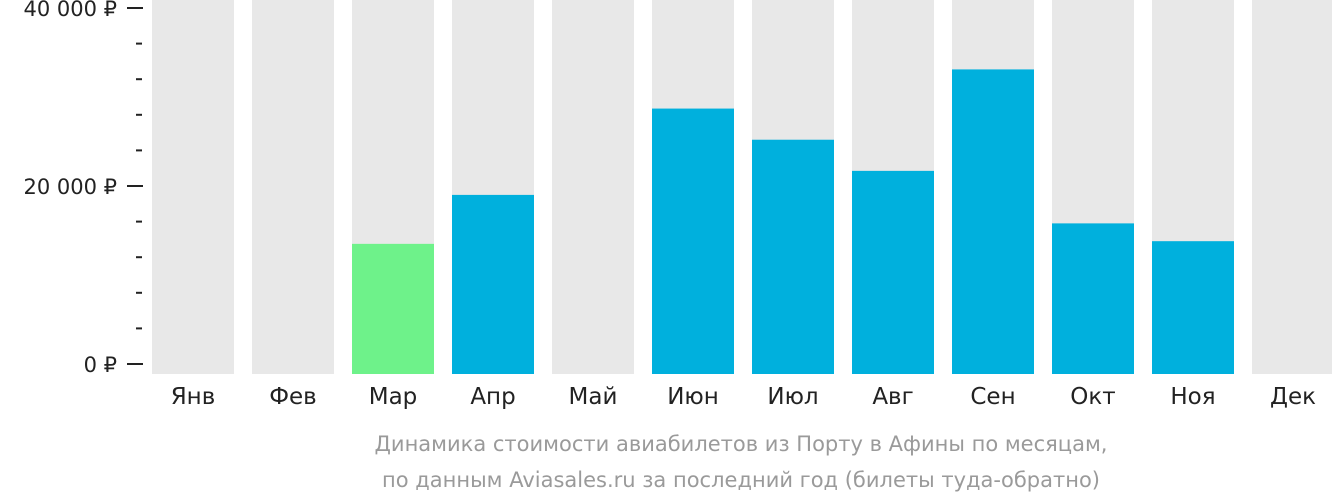  I want to click on x-tick-label: Янв, so click(193, 397).